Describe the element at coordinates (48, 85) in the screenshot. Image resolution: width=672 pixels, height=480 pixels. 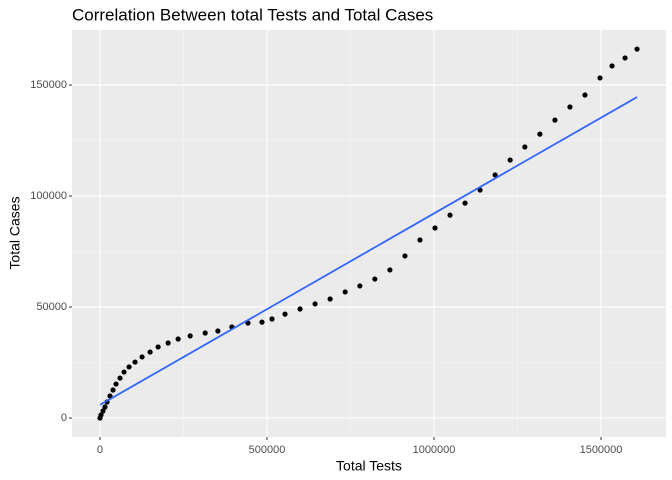
I see `y-tick-label: 150000` at that location.